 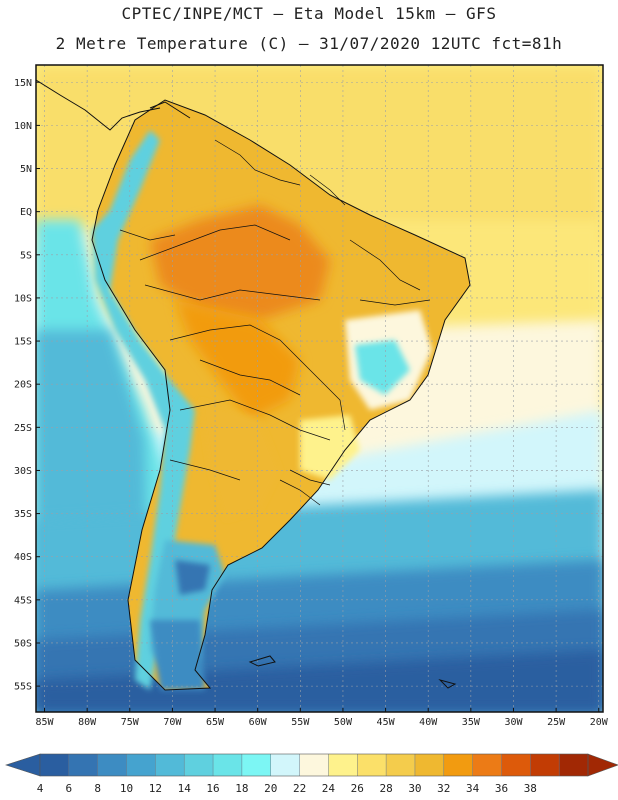 I want to click on colorbar-tick-label: 20, so click(x=270, y=788).